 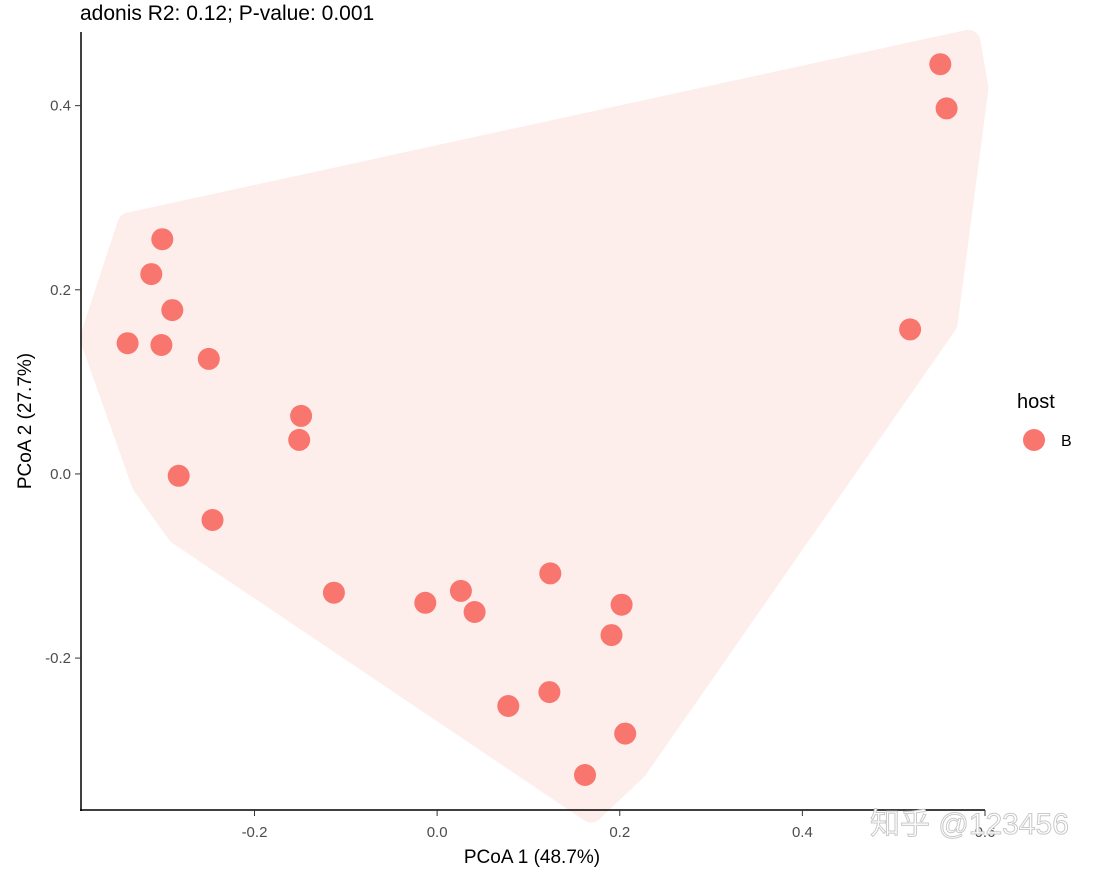 I want to click on x-tick-label: 0.6, so click(x=985, y=832).